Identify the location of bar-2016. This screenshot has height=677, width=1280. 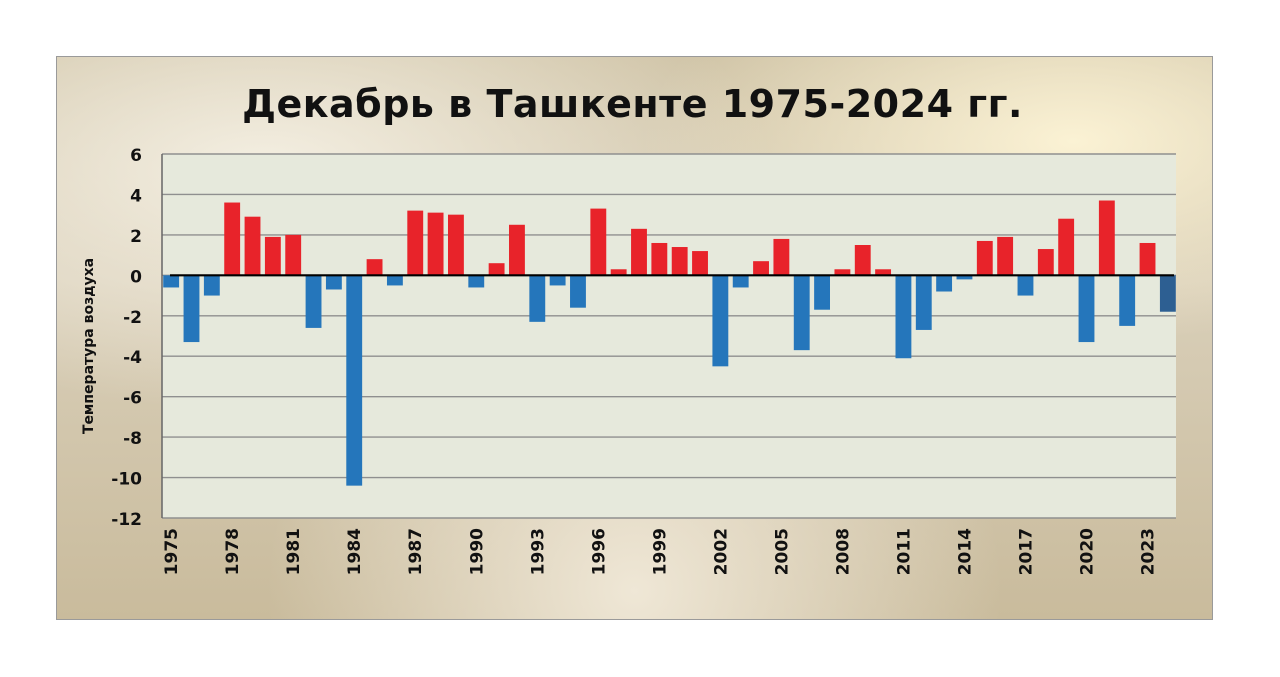
(1005, 256).